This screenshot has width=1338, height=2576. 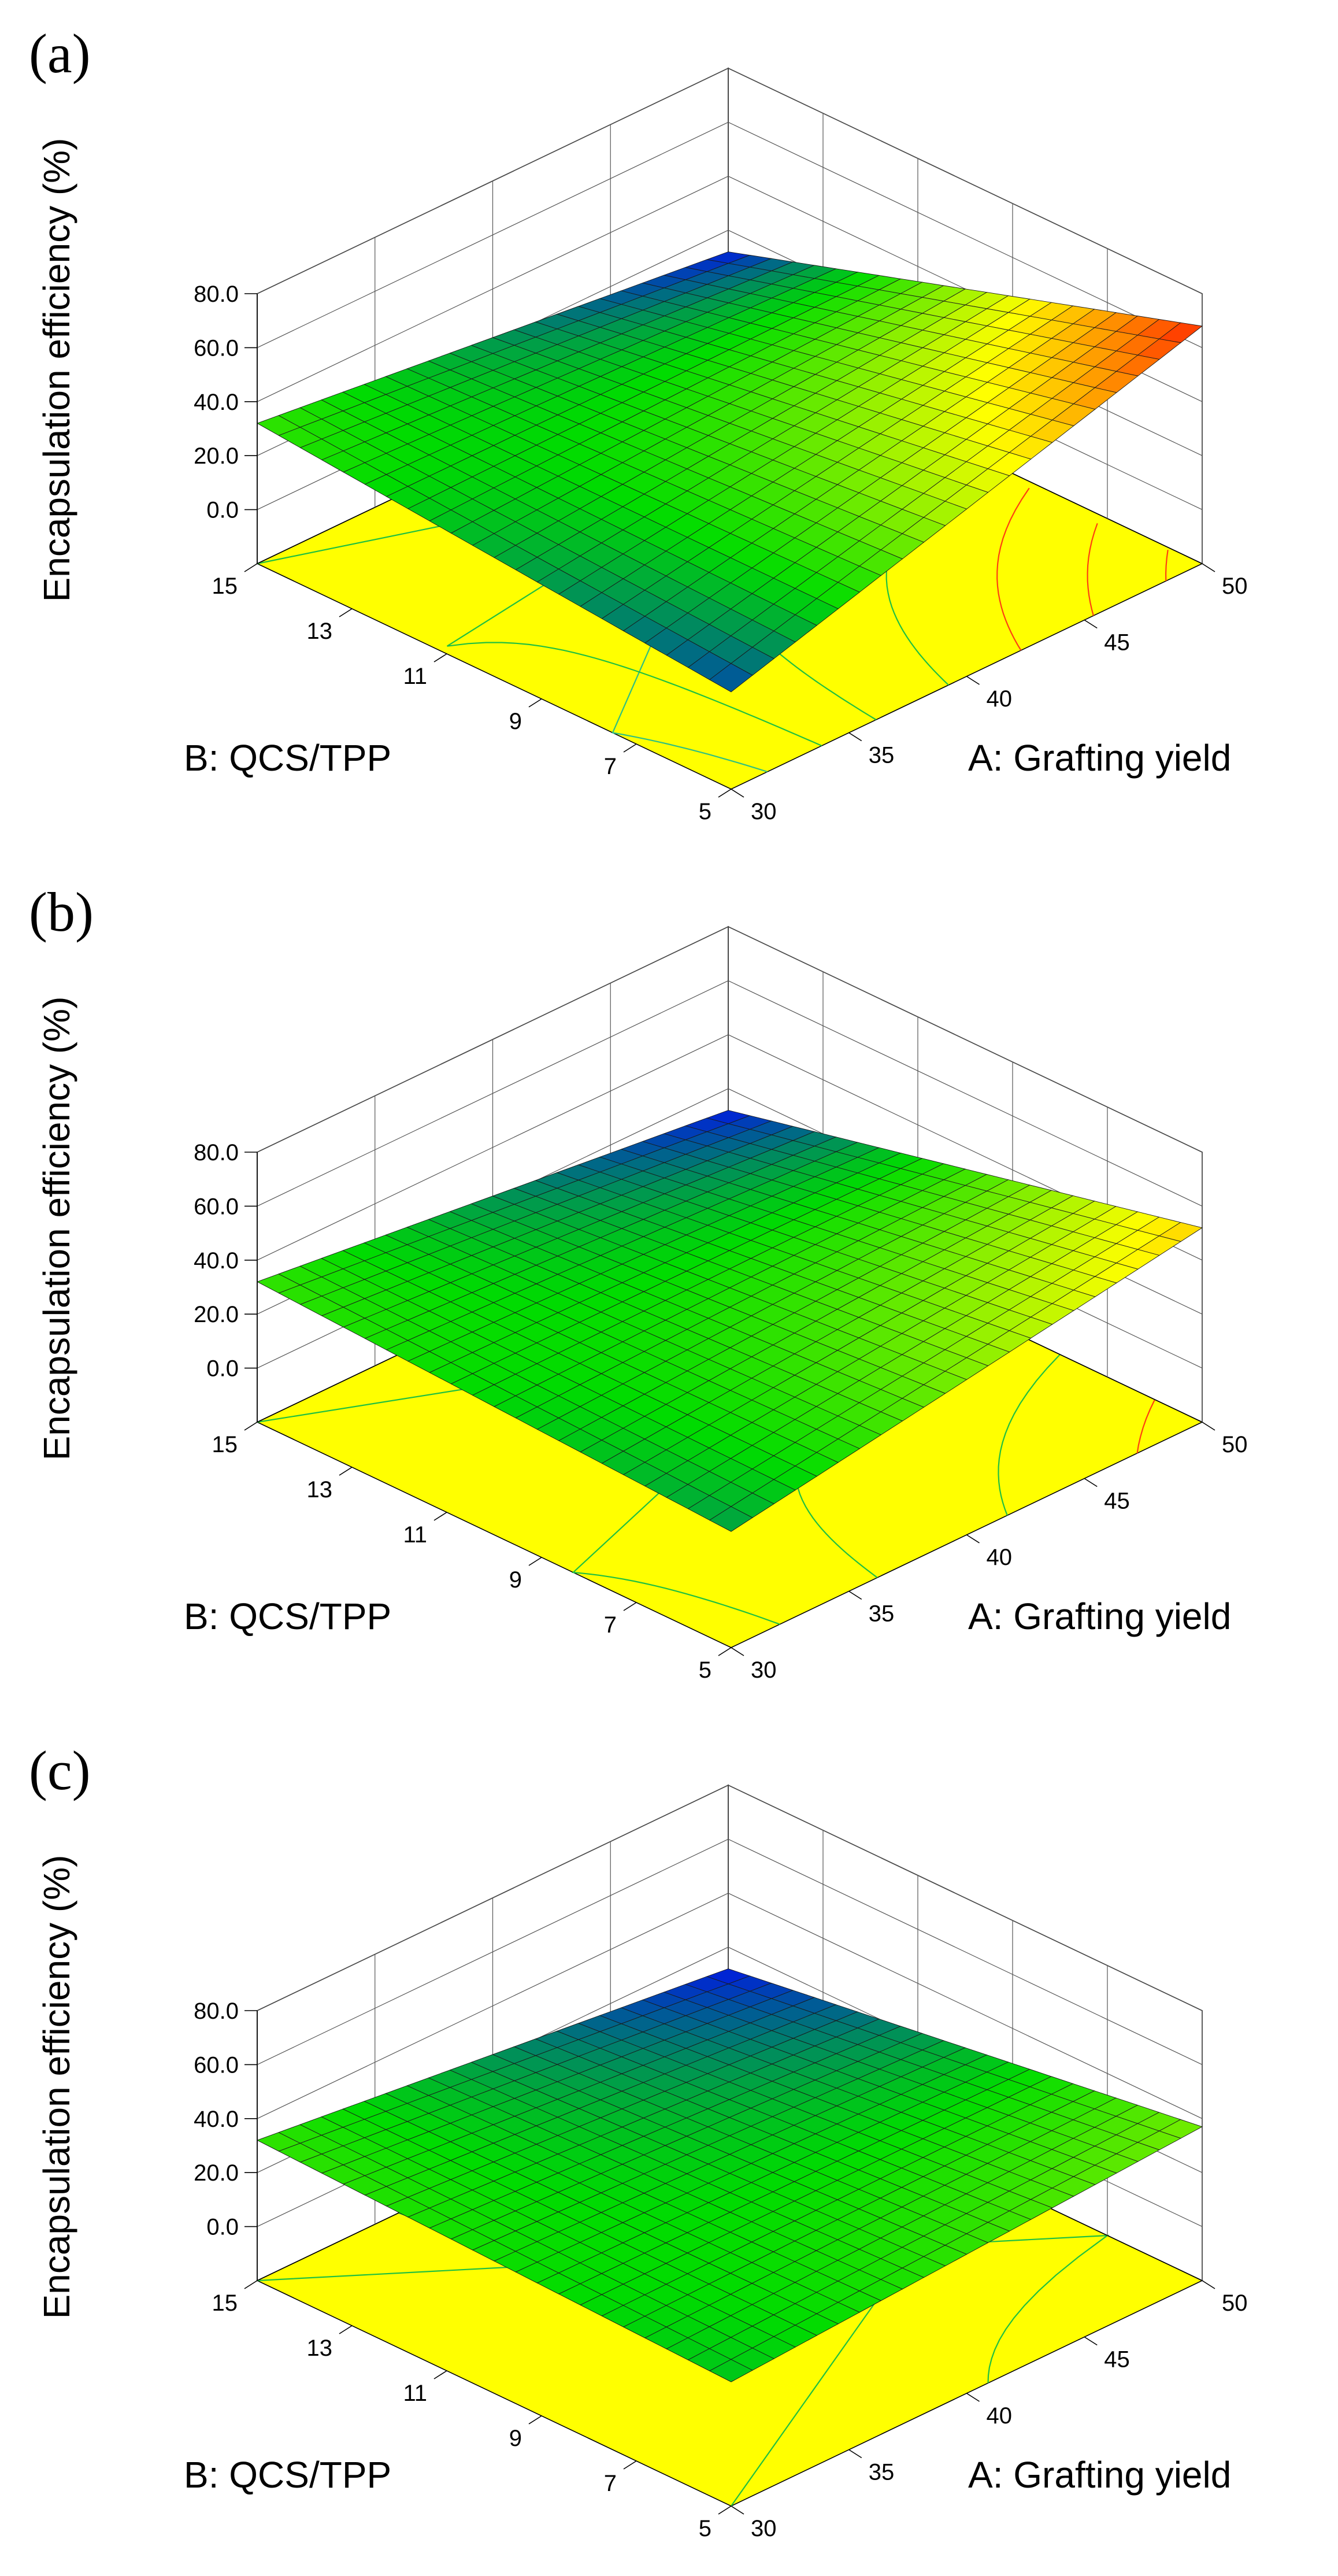 I want to click on panel-letter: (a), so click(x=60, y=53).